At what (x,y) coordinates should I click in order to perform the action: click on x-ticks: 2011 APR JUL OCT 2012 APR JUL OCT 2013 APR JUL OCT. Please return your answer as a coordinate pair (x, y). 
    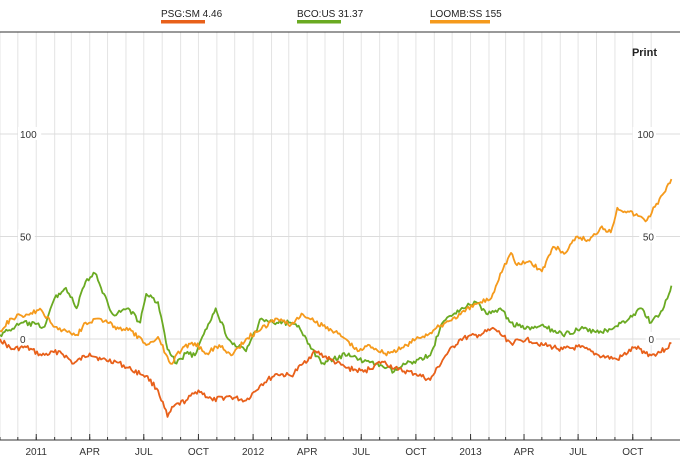
    Looking at the image, I should click on (334, 446).